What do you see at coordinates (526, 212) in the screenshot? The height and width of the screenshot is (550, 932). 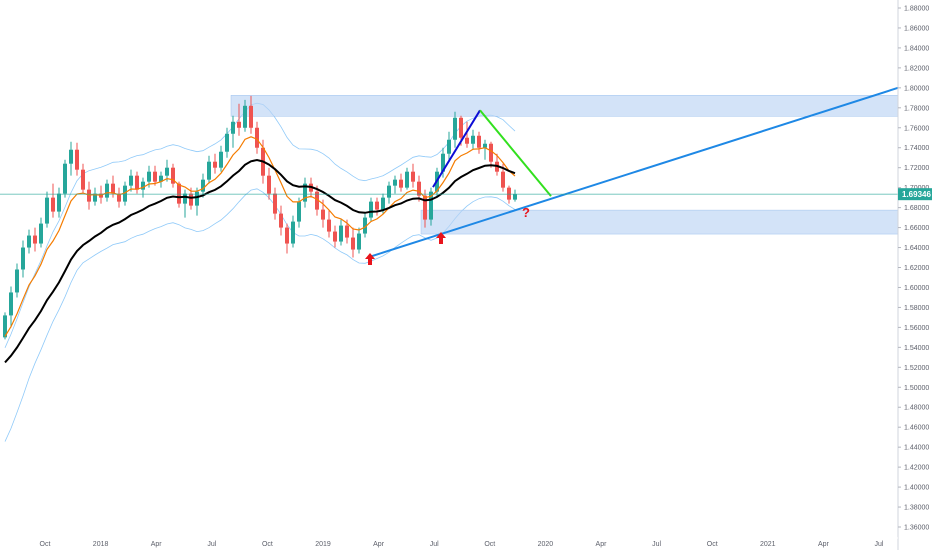 I see `question-mark: ?` at bounding box center [526, 212].